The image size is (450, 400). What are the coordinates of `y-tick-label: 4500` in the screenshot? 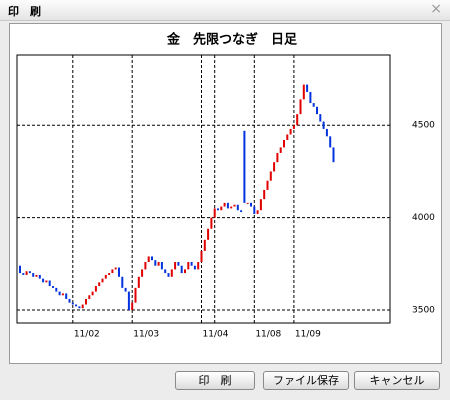 It's located at (423, 126).